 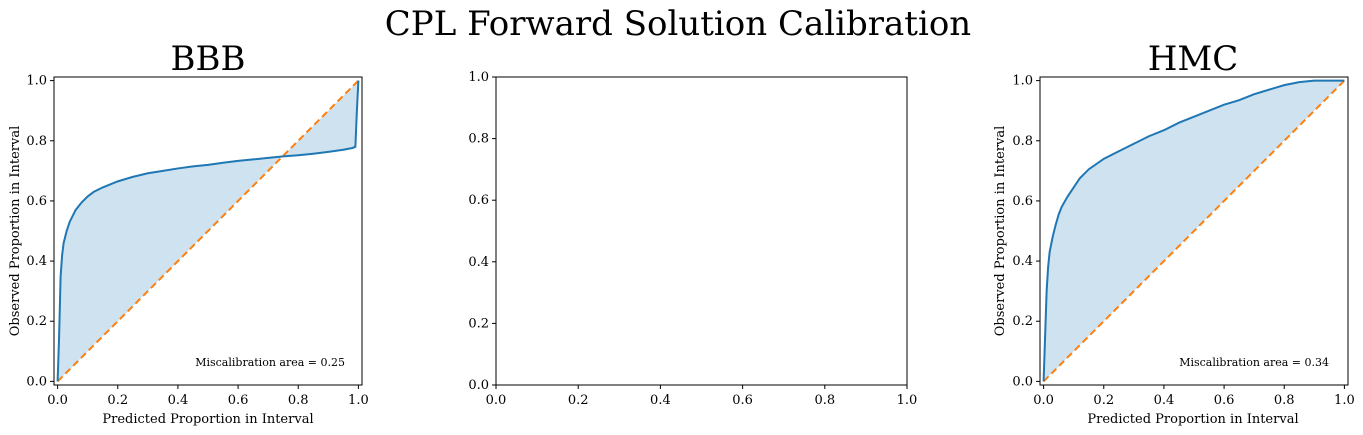 I want to click on figure-title: CPL Forward Solution Calibration, so click(x=678, y=24).